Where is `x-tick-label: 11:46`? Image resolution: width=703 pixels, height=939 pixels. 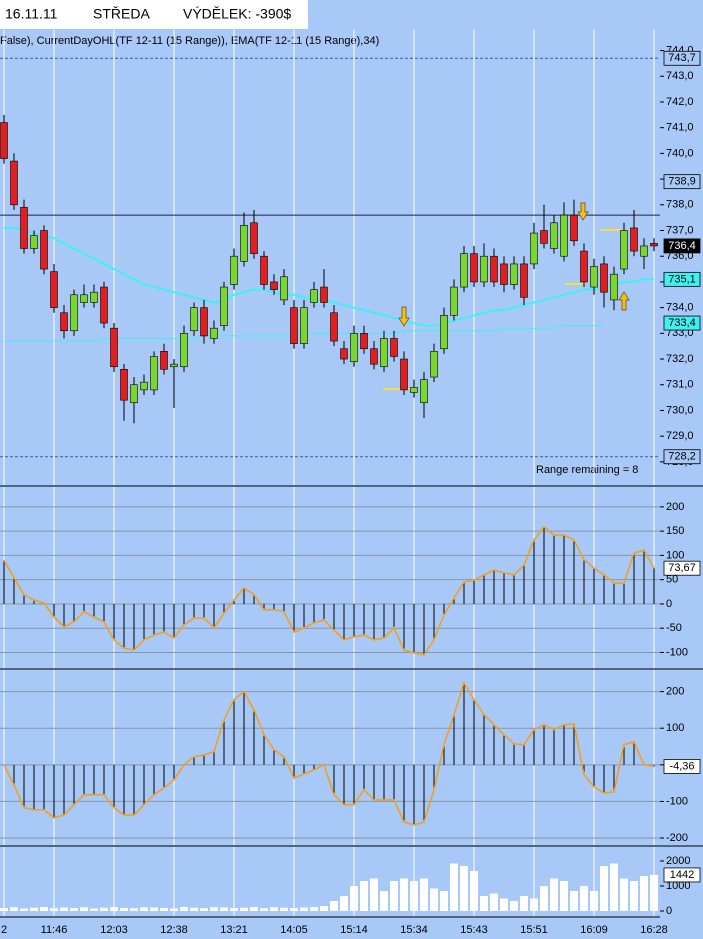
x-tick-label: 11:46 is located at coordinates (54, 930).